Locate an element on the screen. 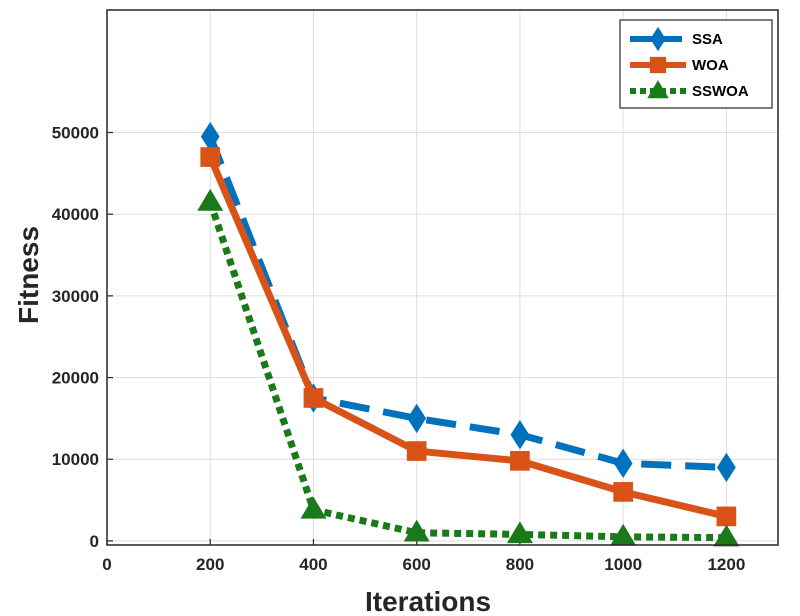  x-tick-label: 0 is located at coordinates (106, 564).